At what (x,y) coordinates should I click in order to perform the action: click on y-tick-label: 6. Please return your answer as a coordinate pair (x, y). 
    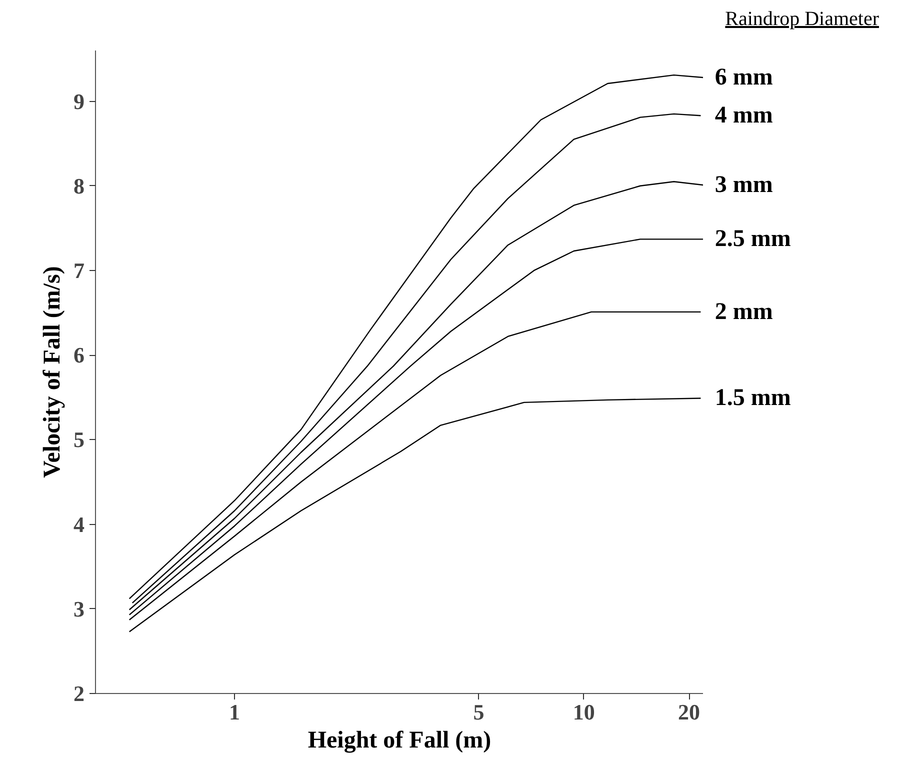
    Looking at the image, I should click on (79, 355).